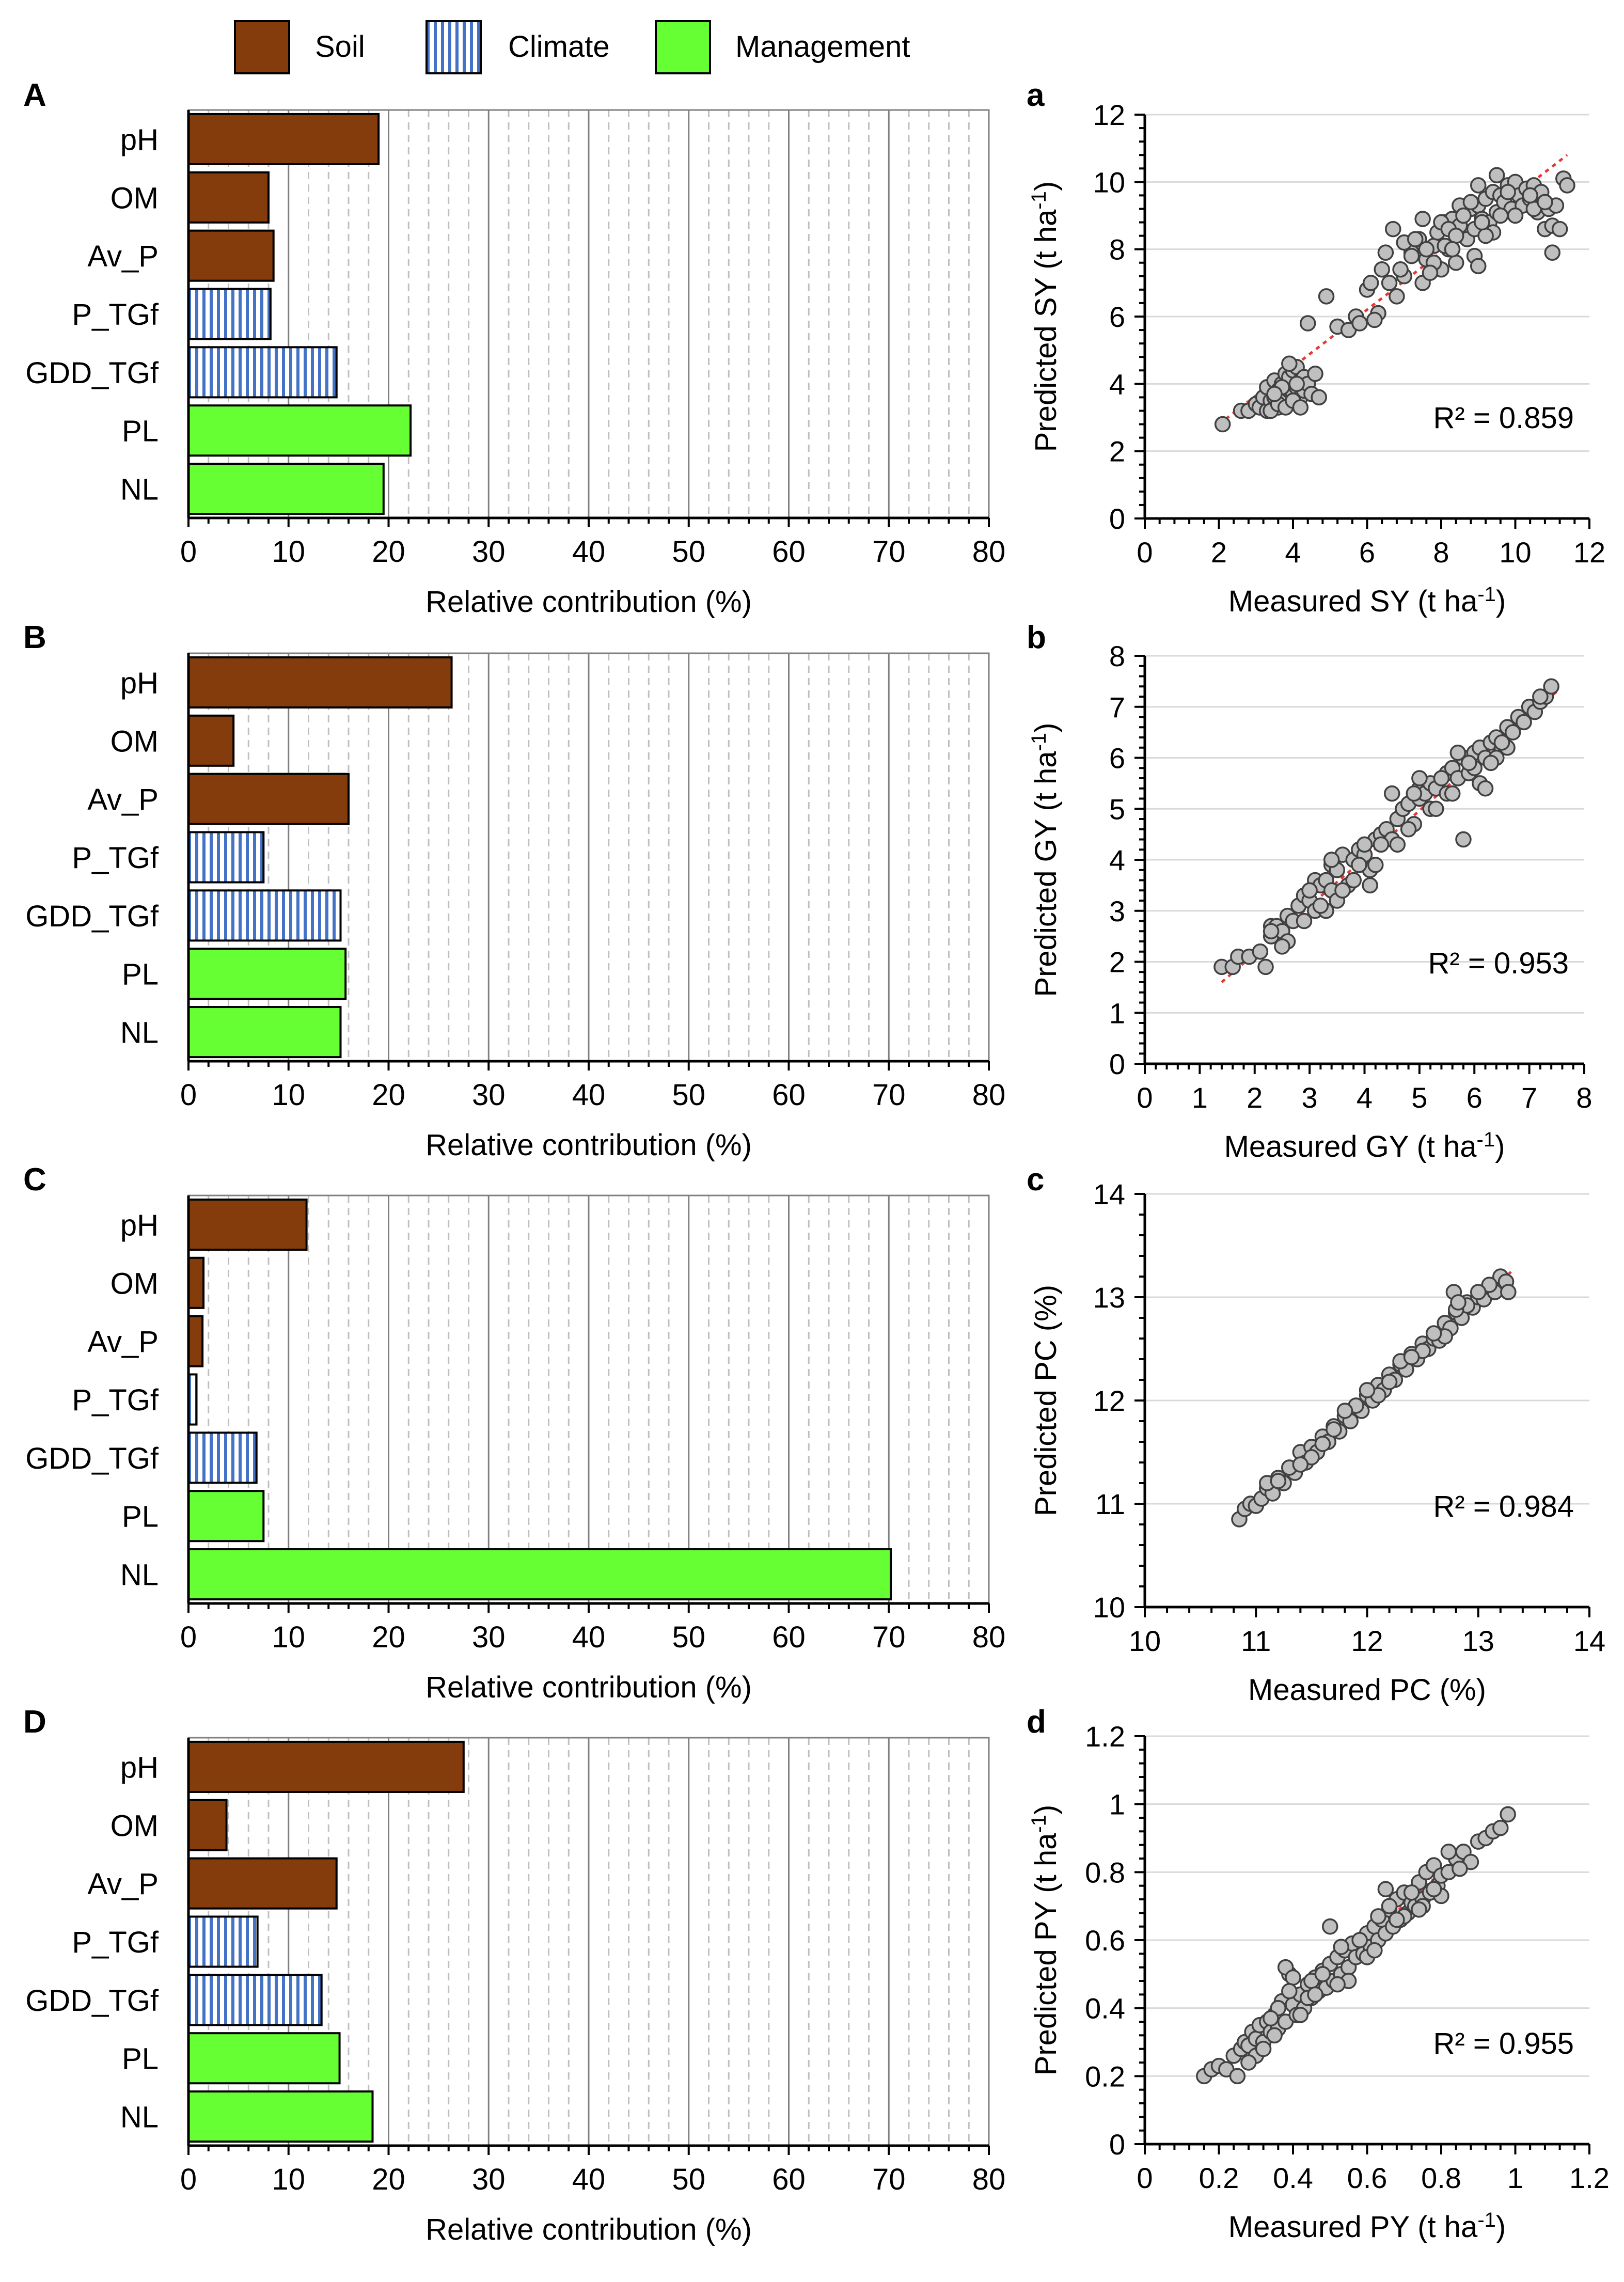 The width and height of the screenshot is (1624, 2282). Describe the element at coordinates (326, 1767) in the screenshot. I see `bar-ph` at that location.